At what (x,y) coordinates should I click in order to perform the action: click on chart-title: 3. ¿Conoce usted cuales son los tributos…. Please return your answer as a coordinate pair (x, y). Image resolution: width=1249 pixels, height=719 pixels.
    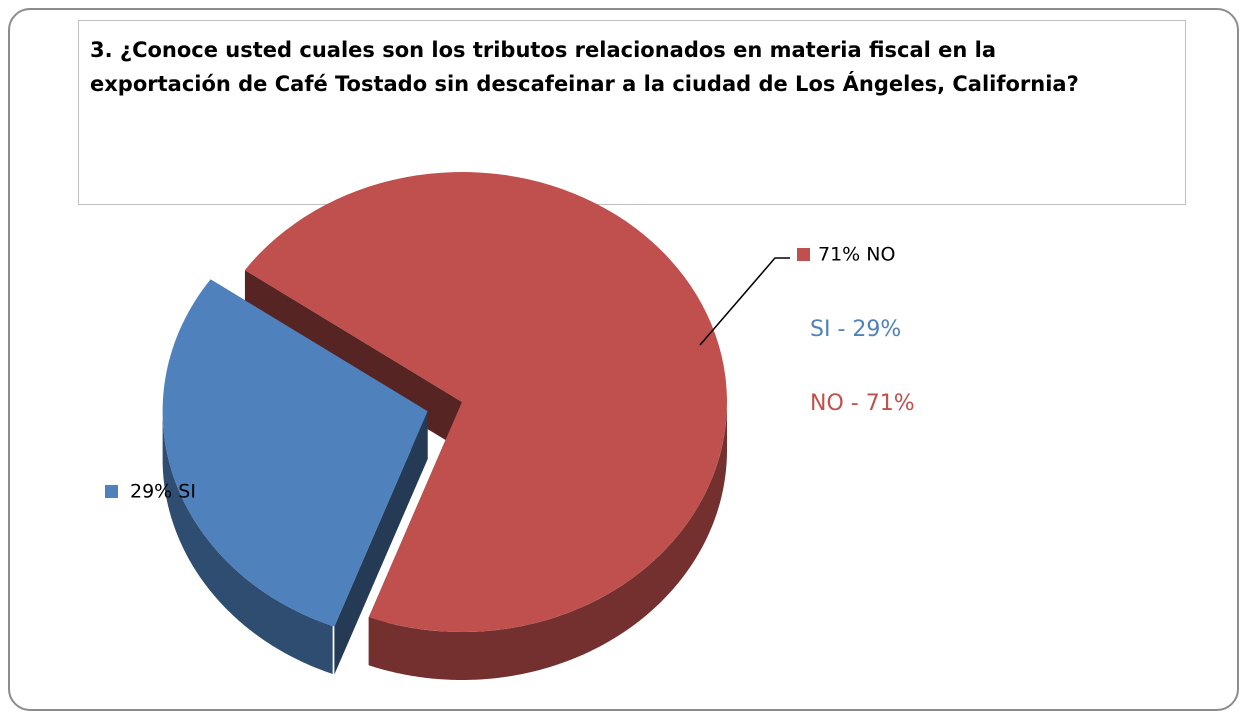
    Looking at the image, I should click on (543, 50).